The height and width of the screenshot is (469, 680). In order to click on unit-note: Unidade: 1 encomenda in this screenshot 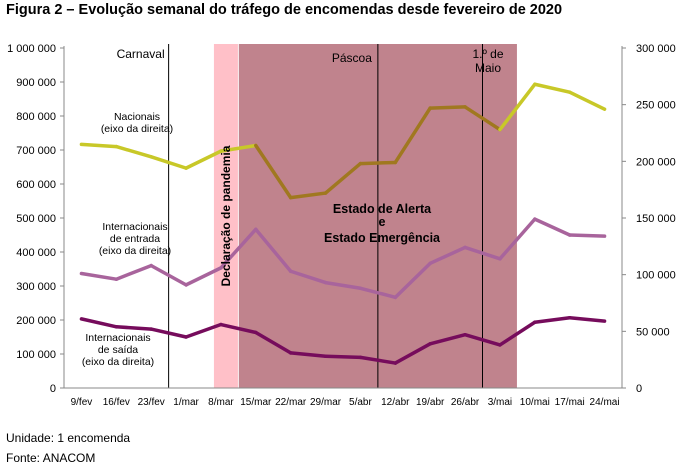, I will do `click(68, 438)`.